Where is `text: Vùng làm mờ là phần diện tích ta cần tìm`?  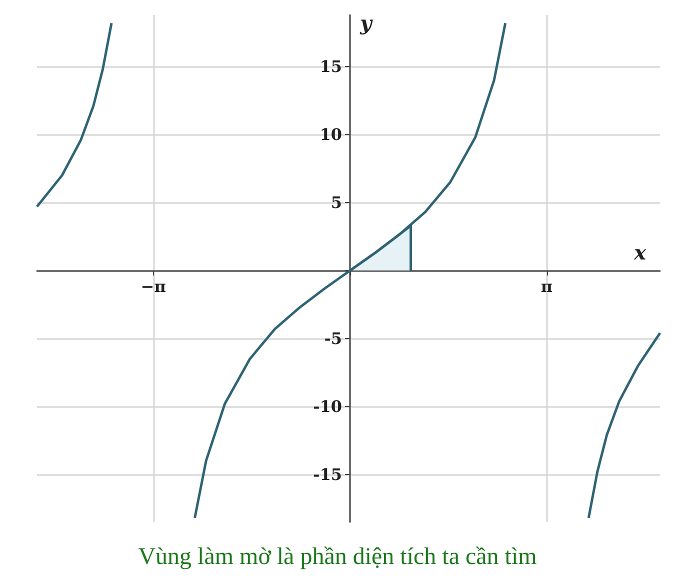
text: Vùng làm mờ là phần diện tích ta cần tìm is located at coordinates (338, 557).